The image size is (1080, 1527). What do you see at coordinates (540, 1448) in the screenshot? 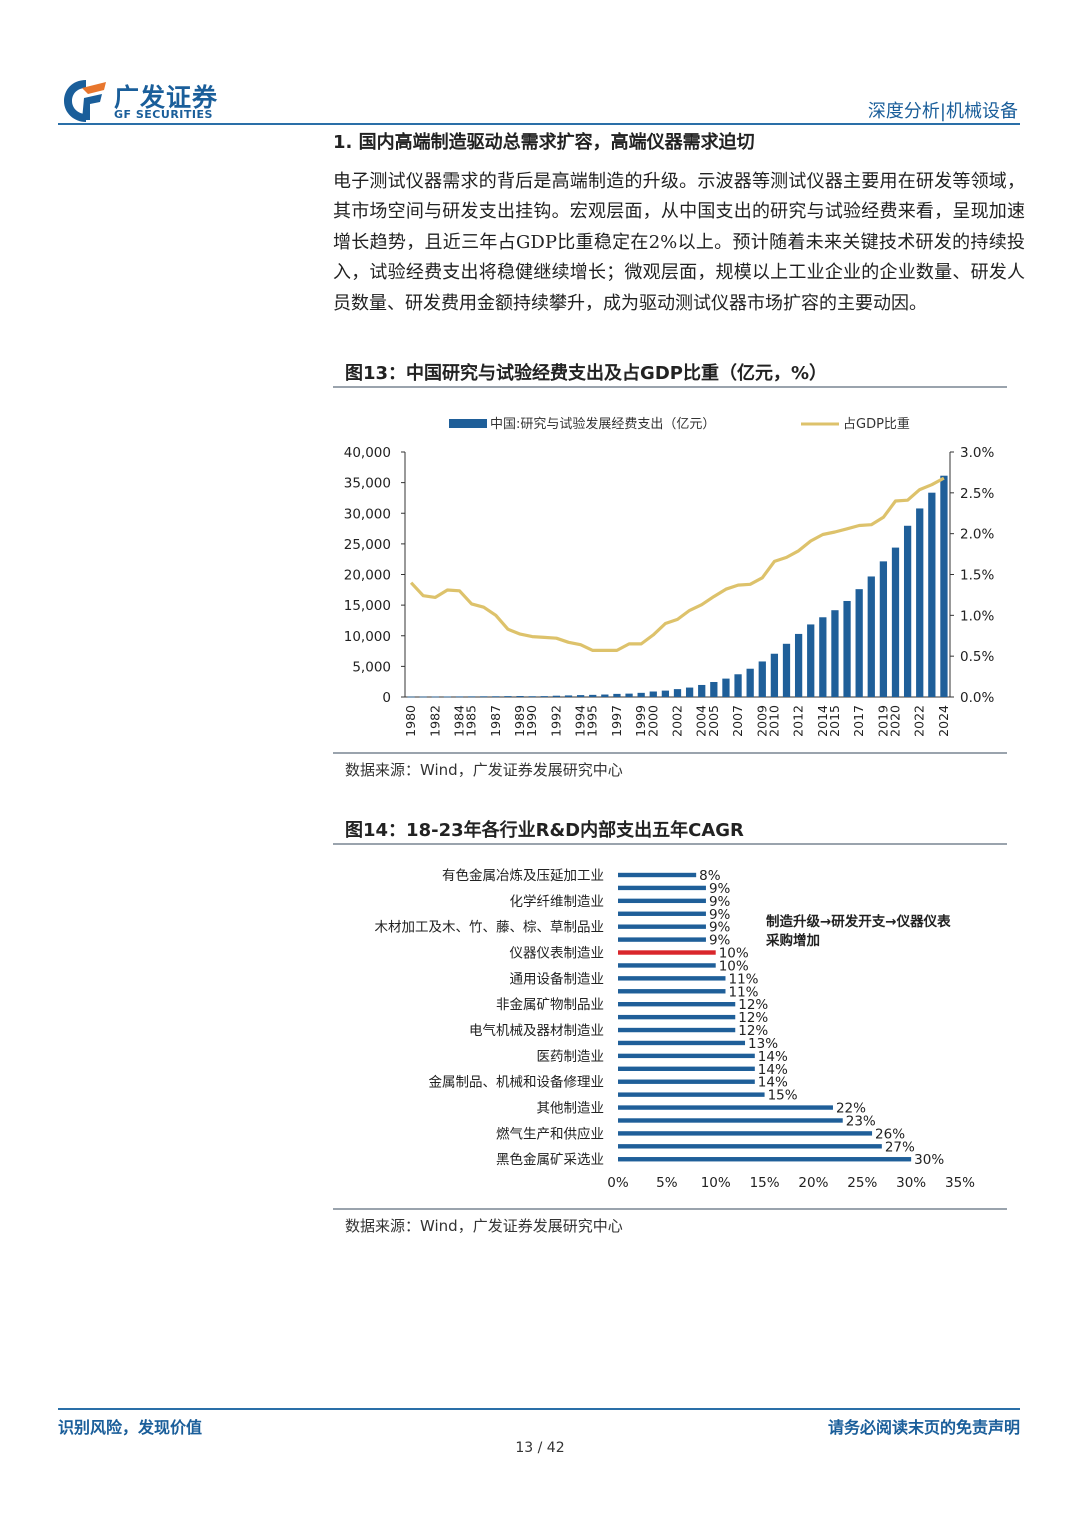
I see `page-number: 13 / 42` at bounding box center [540, 1448].